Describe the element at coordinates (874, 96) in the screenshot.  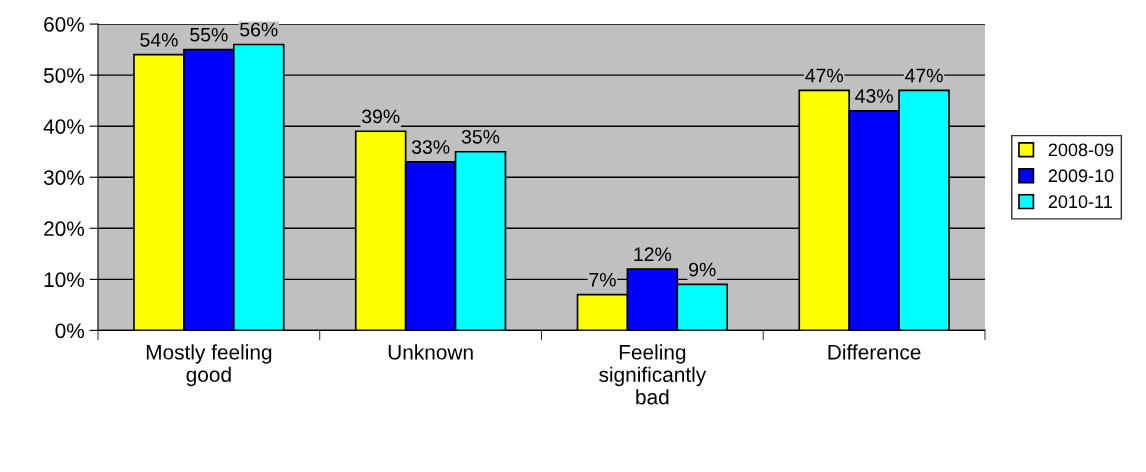
I see `data-label: 43%` at that location.